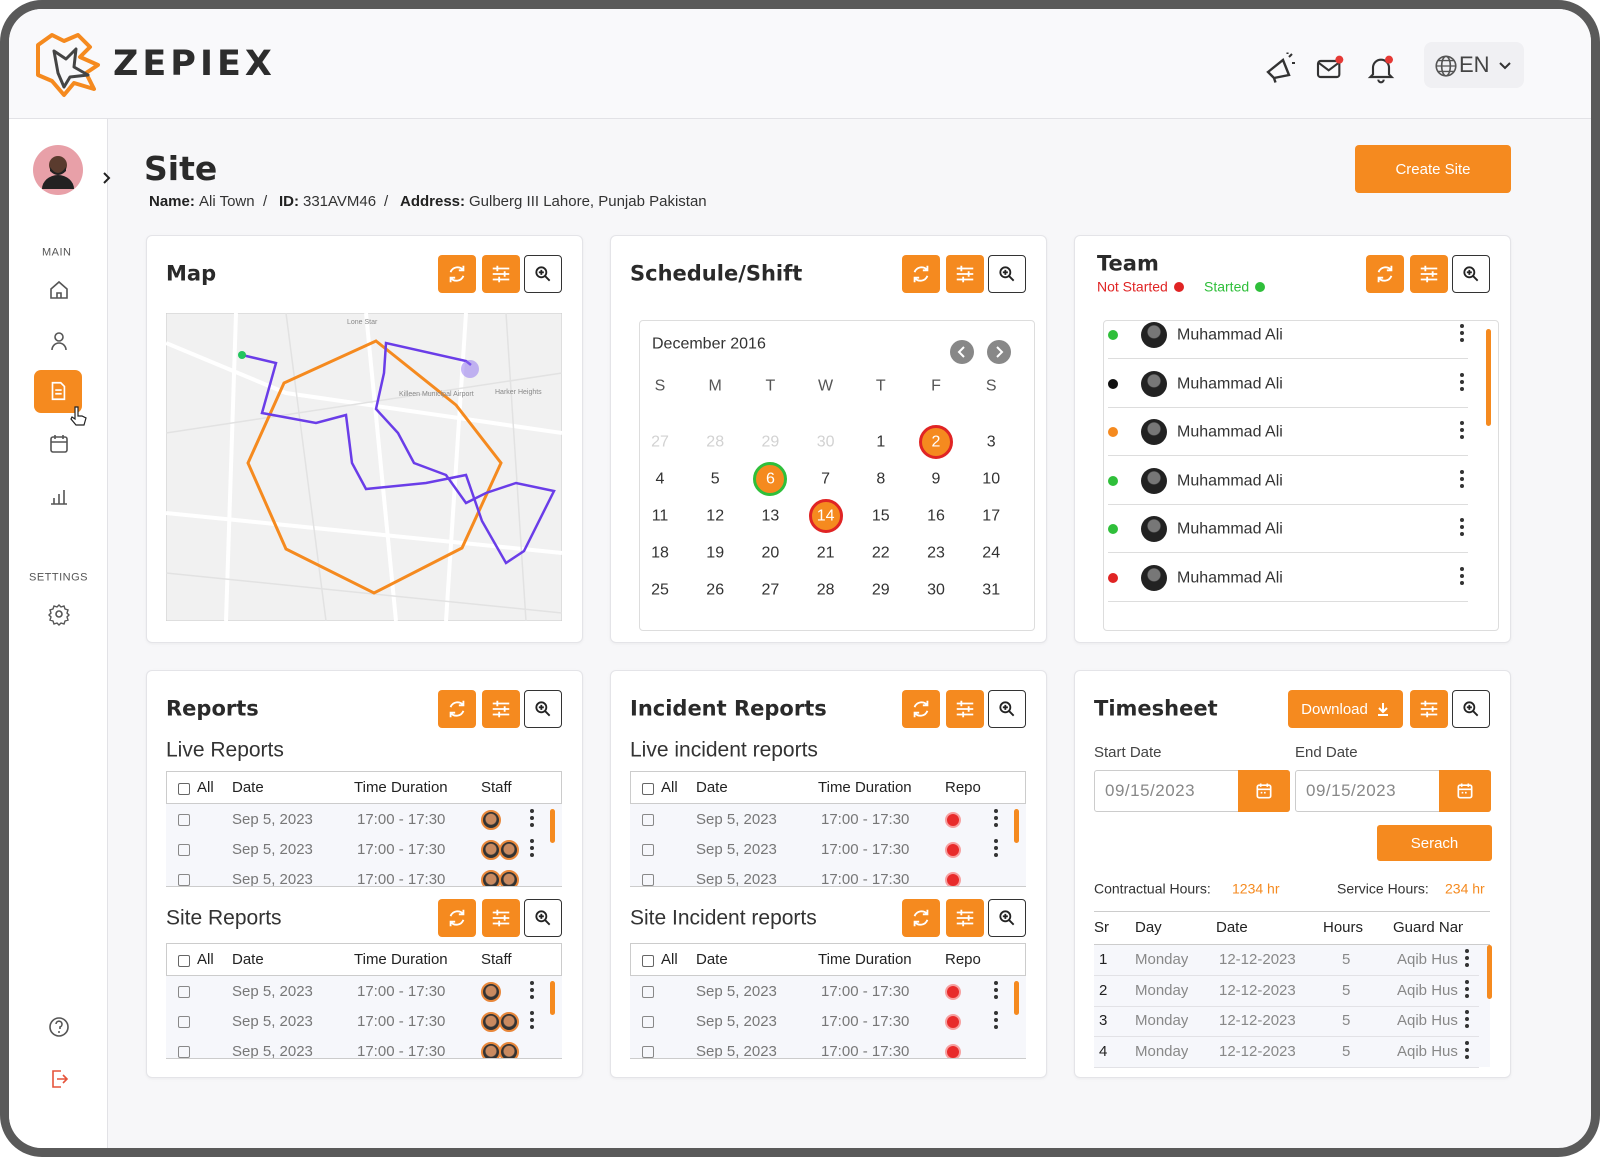 This screenshot has height=1157, width=1600. What do you see at coordinates (660, 590) in the screenshot?
I see `calendar-day: 25` at bounding box center [660, 590].